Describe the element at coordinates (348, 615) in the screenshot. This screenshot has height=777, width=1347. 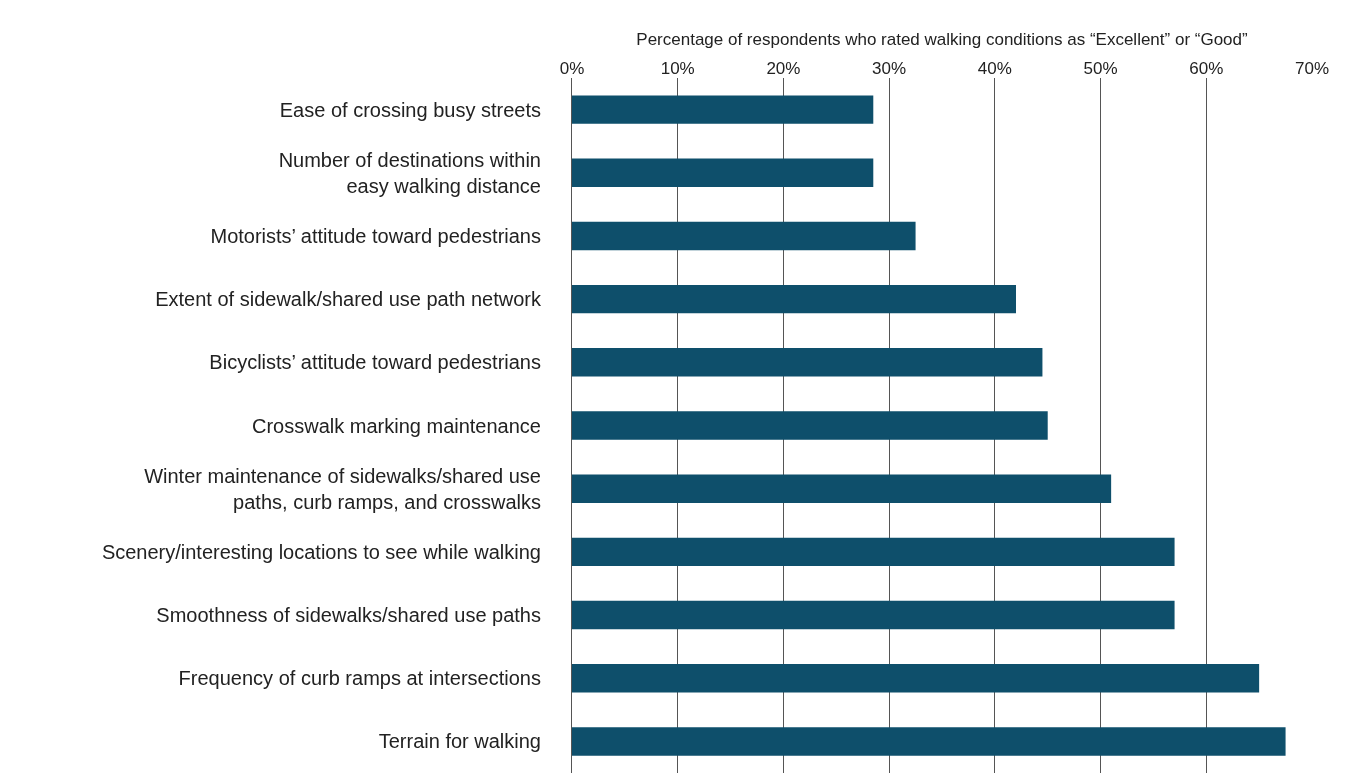
I see `y-tick-label: Smoothness of sidewalks/shared use paths` at that location.